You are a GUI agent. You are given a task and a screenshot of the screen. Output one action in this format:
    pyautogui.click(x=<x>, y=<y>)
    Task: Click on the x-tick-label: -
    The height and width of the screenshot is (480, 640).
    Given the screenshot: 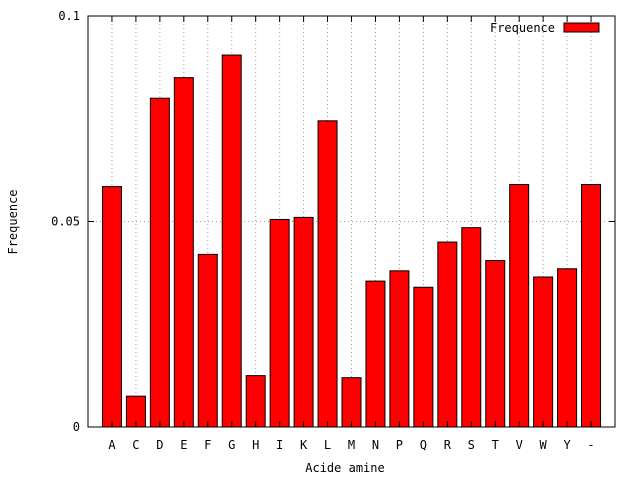 What is the action you would take?
    pyautogui.click(x=590, y=445)
    